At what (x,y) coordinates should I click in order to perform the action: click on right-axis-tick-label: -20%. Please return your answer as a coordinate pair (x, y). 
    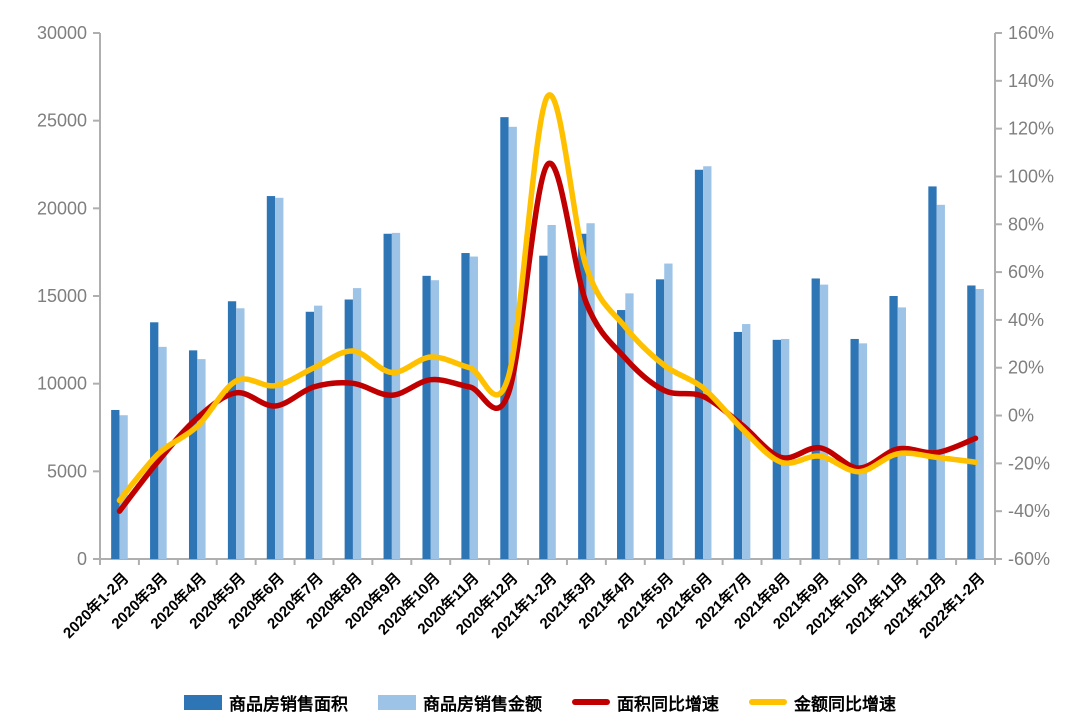
    Looking at the image, I should click on (1029, 463).